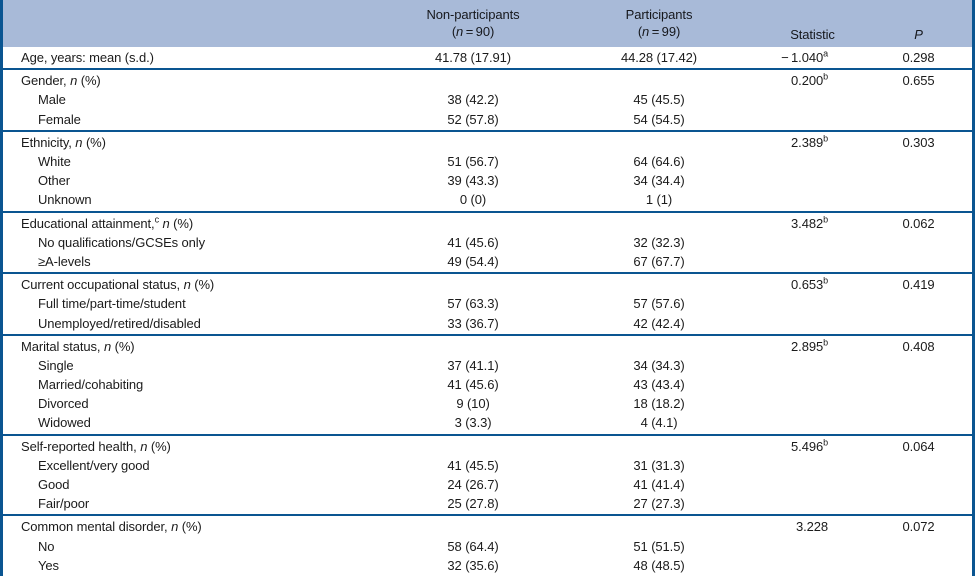 The height and width of the screenshot is (576, 975). Describe the element at coordinates (119, 323) in the screenshot. I see `row-label: Unemployed/retired/disabled` at that location.